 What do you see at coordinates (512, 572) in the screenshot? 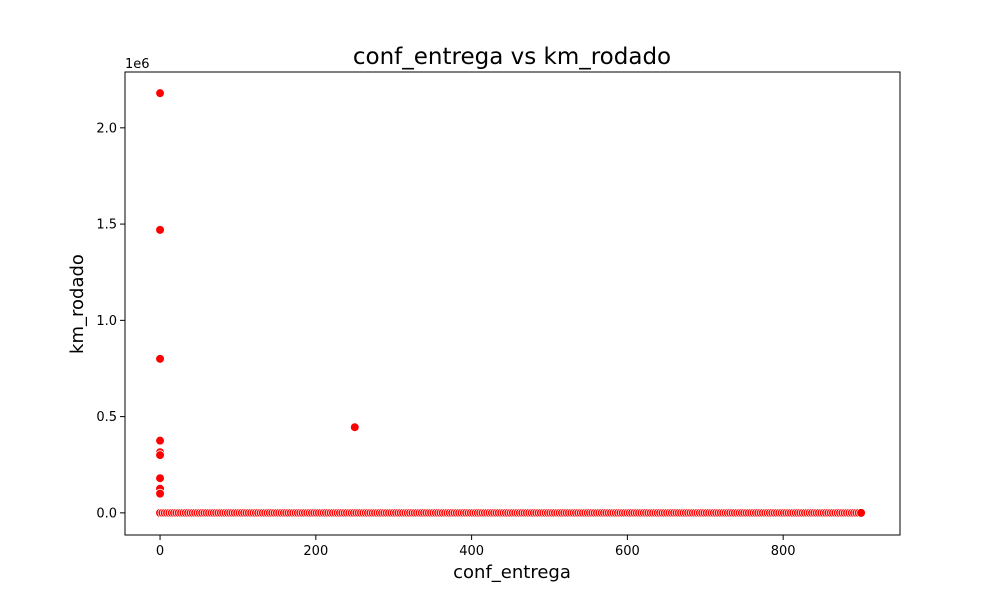
I see `x-axis-label: conf_entrega` at bounding box center [512, 572].